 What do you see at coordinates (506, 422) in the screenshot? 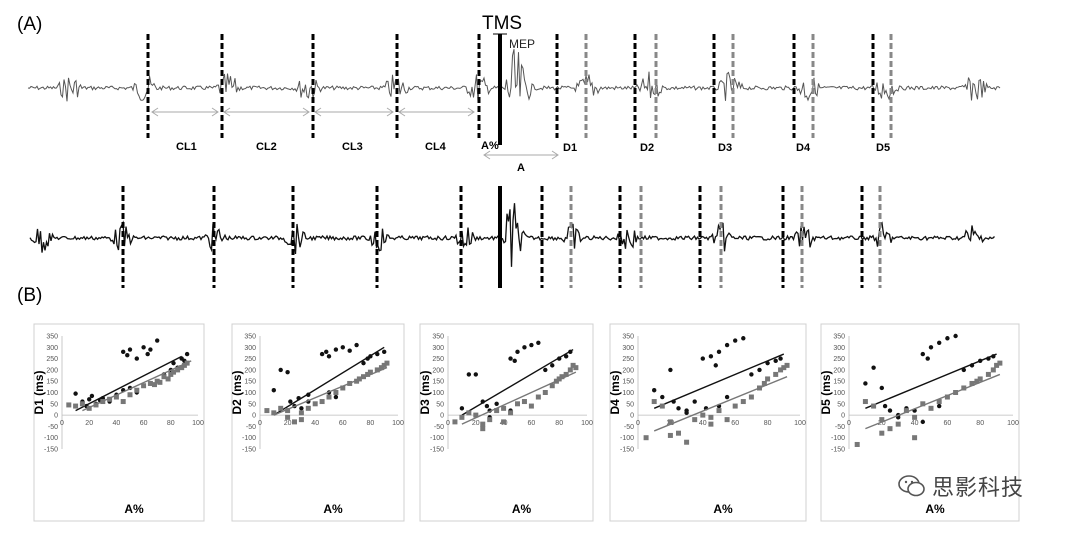
I see `chart-frame` at bounding box center [506, 422].